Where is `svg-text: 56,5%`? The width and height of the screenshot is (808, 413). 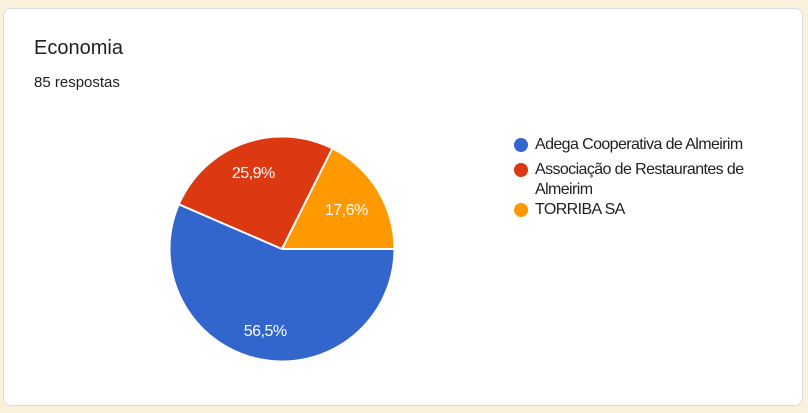
svg-text: 56,5% is located at coordinates (265, 331).